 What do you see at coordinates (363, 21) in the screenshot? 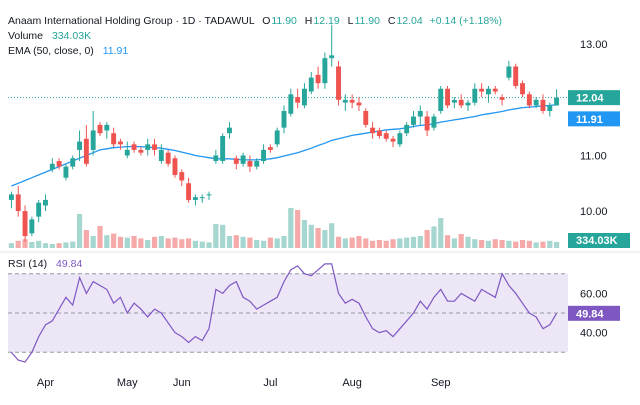
I see `ohlc-low: L11.90` at bounding box center [363, 21].